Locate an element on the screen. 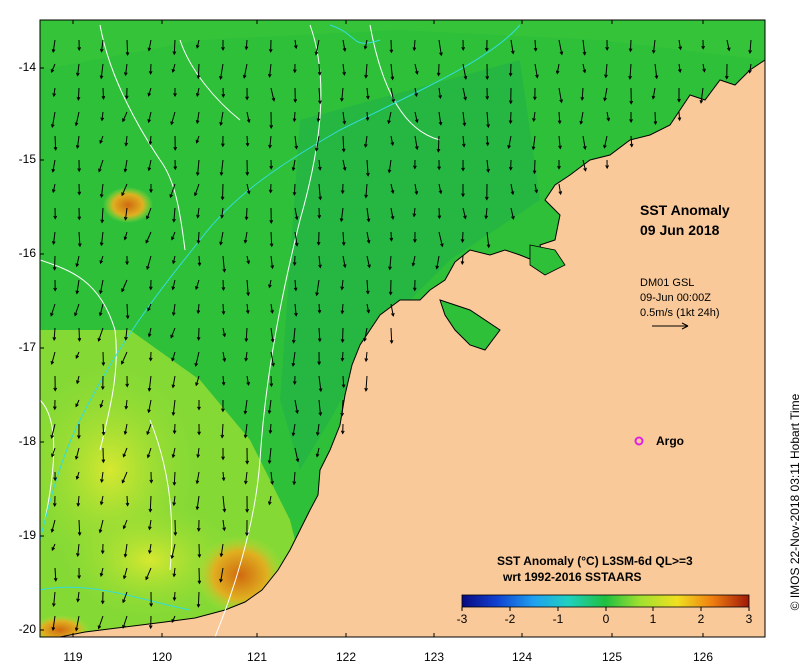 The image size is (809, 672). colorbar-tick-label: 3 is located at coordinates (749, 619).